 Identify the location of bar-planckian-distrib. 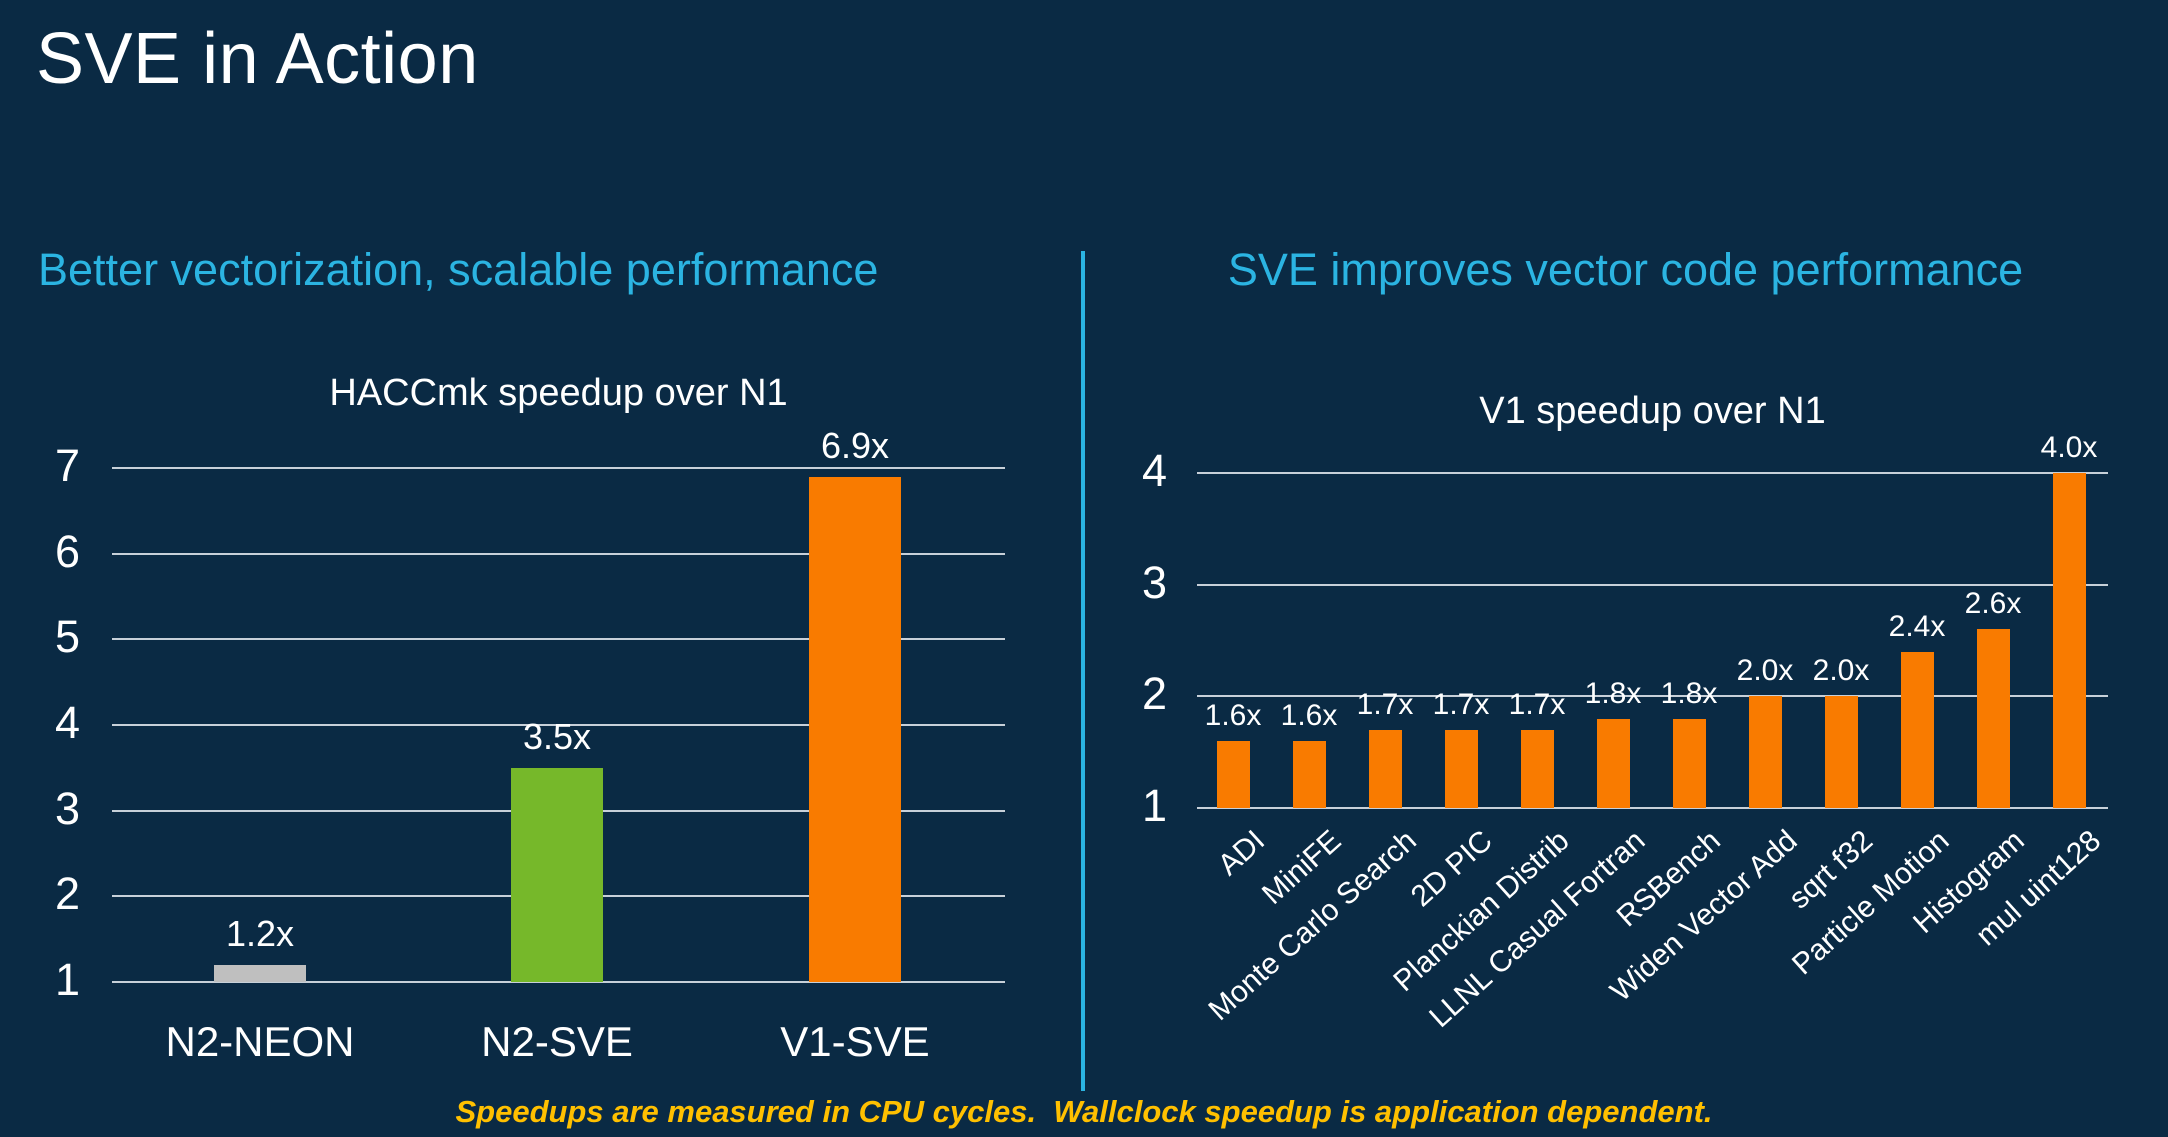
(1537, 768).